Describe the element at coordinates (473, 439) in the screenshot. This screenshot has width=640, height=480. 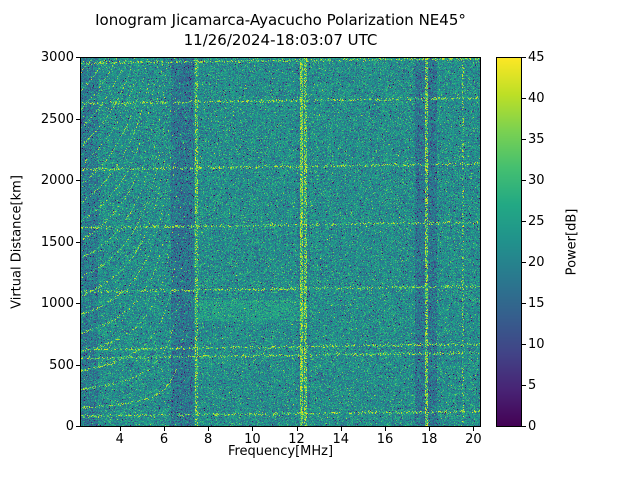
I see `x-tick-label: 20` at that location.